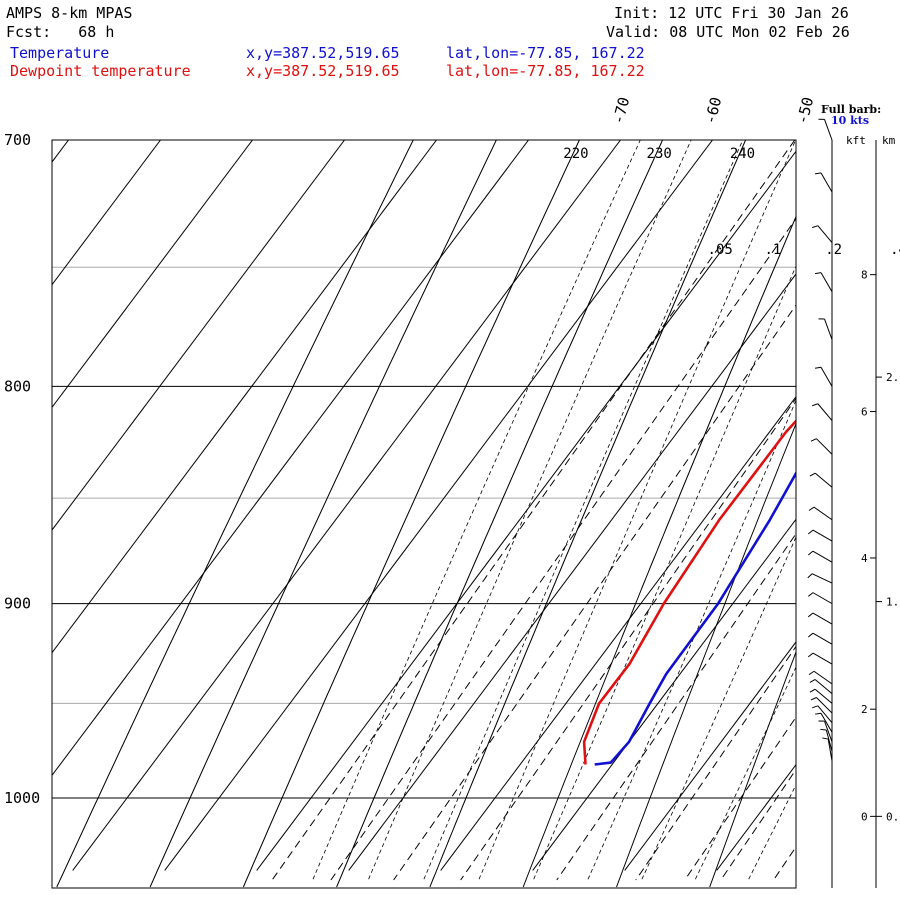  I want to click on temperature-profile, so click(695, 618).